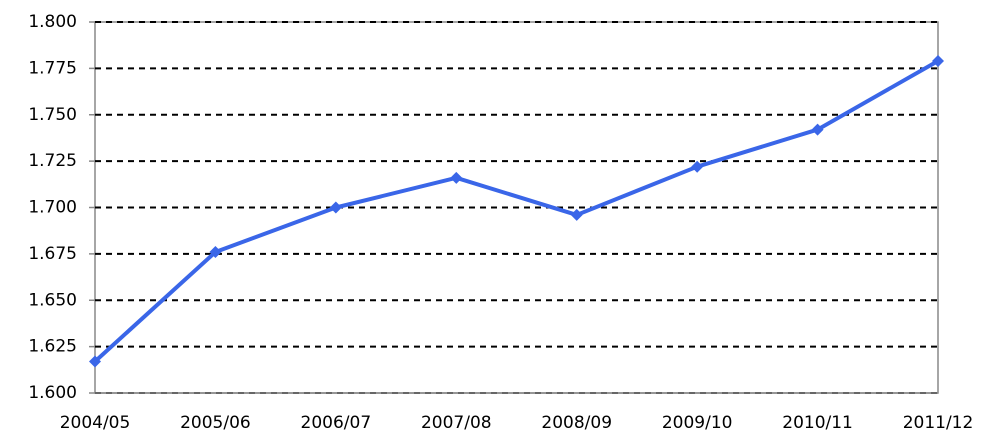 The height and width of the screenshot is (439, 988). I want to click on x-tick-label: 2010/11, so click(817, 423).